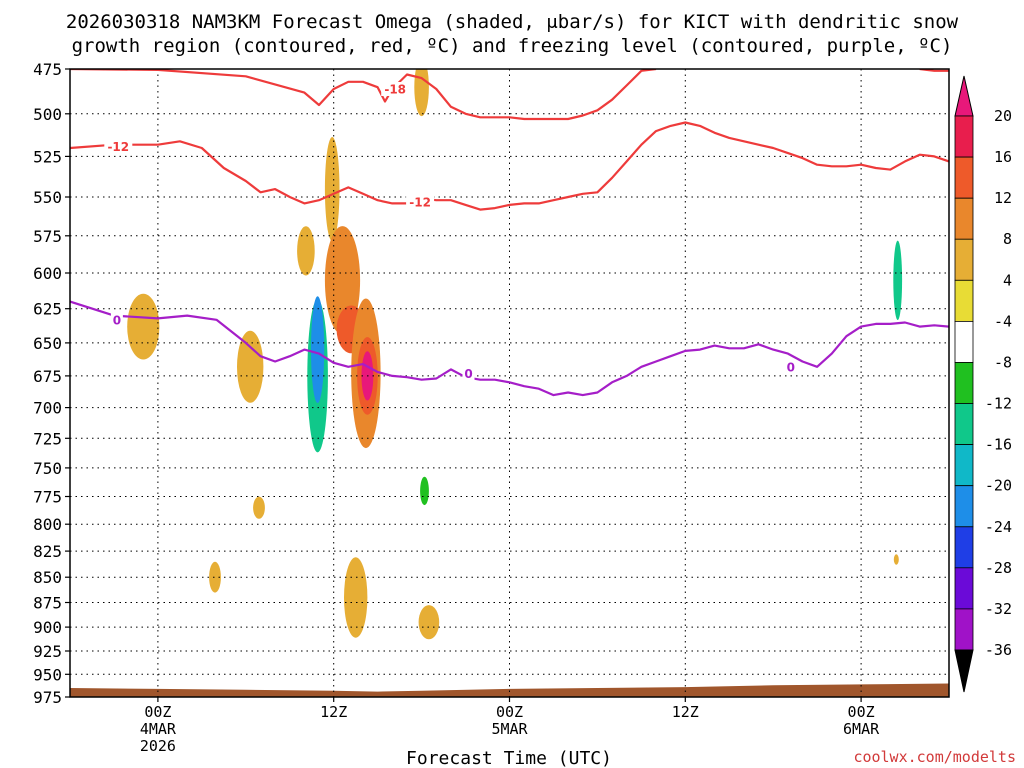 This screenshot has width=1024, height=768. What do you see at coordinates (861, 712) in the screenshot?
I see `x-tick-label-4-0: 00Z` at bounding box center [861, 712].